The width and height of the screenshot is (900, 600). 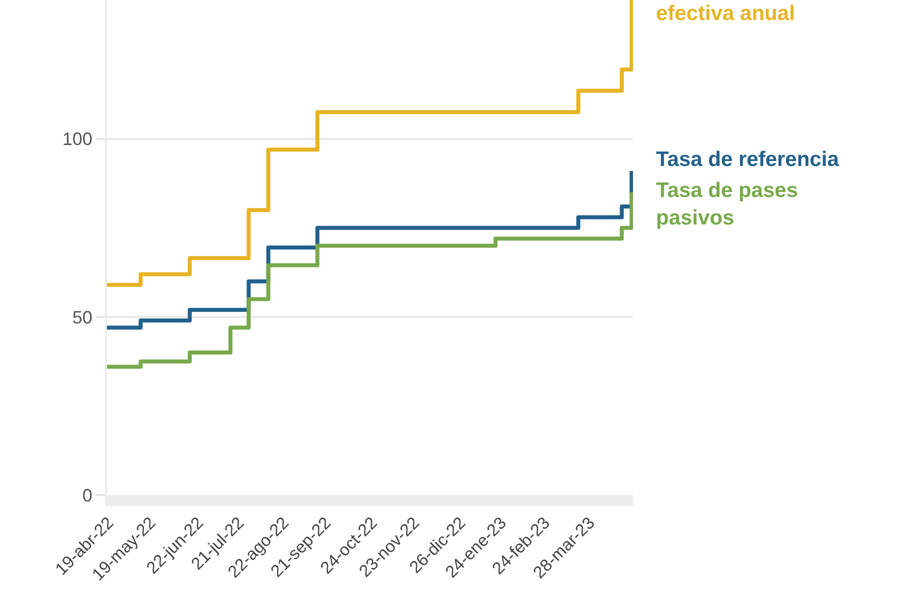 What do you see at coordinates (87, 495) in the screenshot?
I see `y-tick-label: 0` at bounding box center [87, 495].